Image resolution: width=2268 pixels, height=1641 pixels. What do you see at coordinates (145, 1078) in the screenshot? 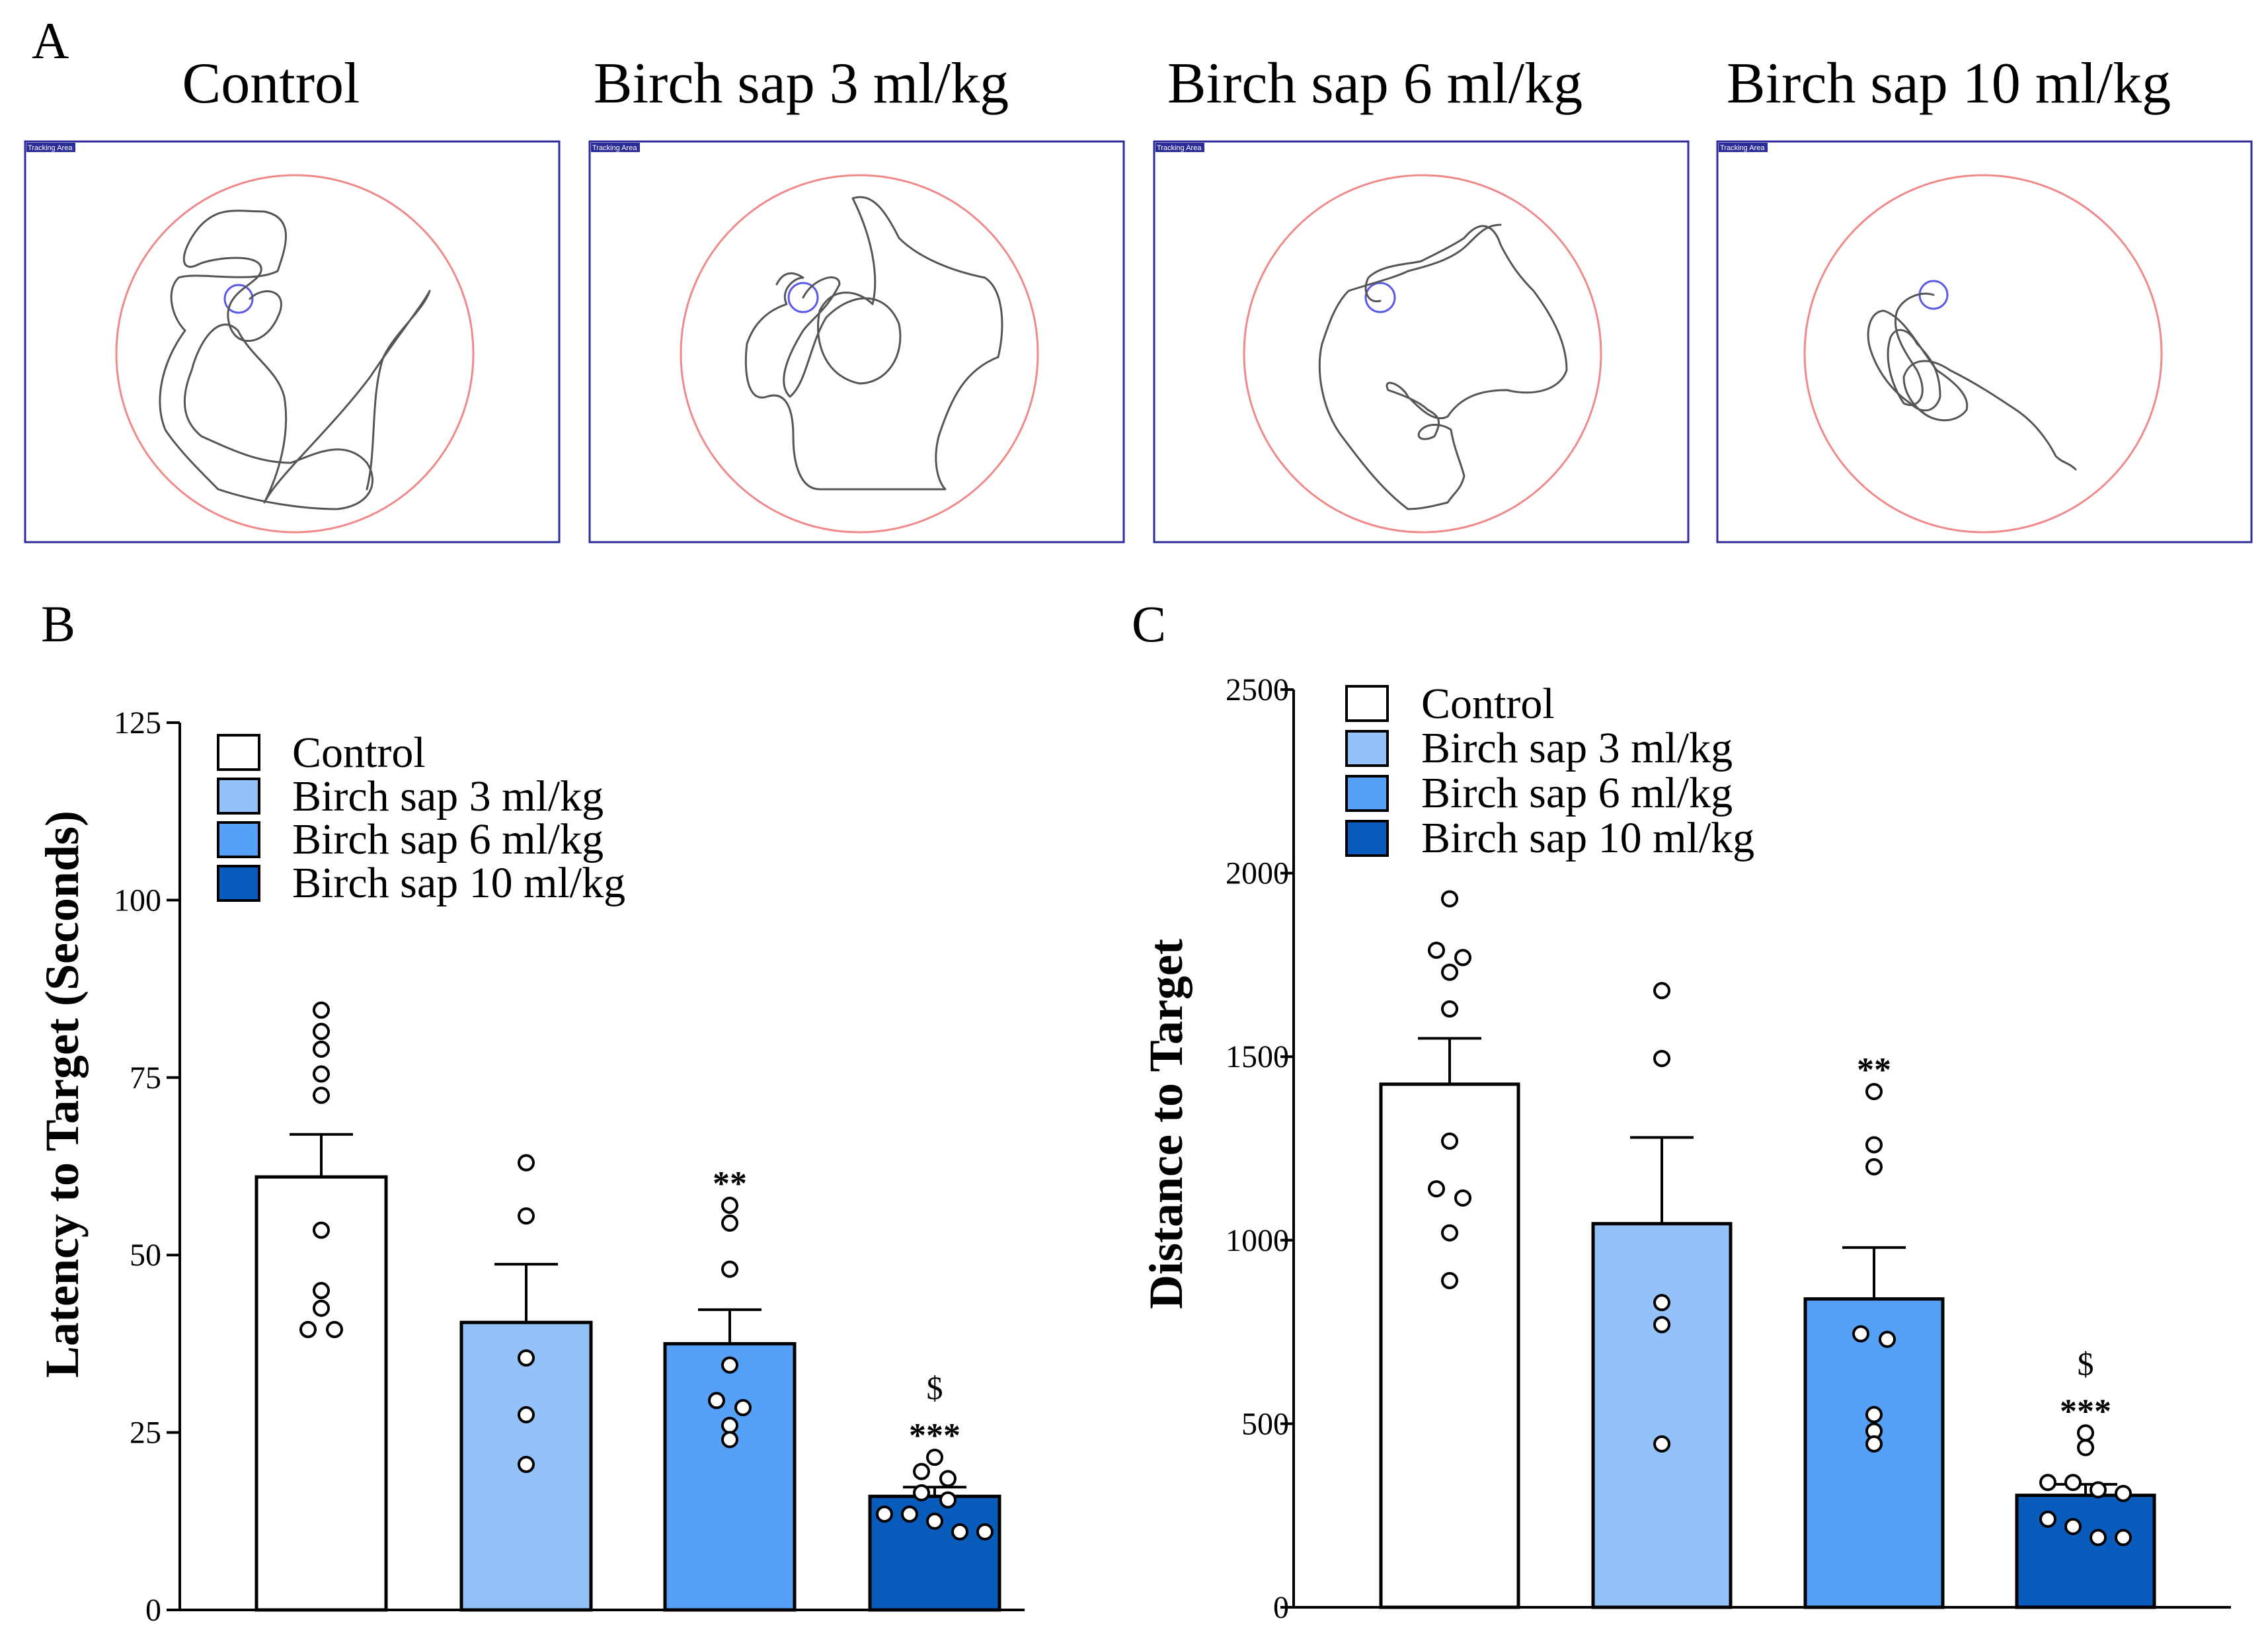
I see `y-tick-label: 75` at bounding box center [145, 1078].